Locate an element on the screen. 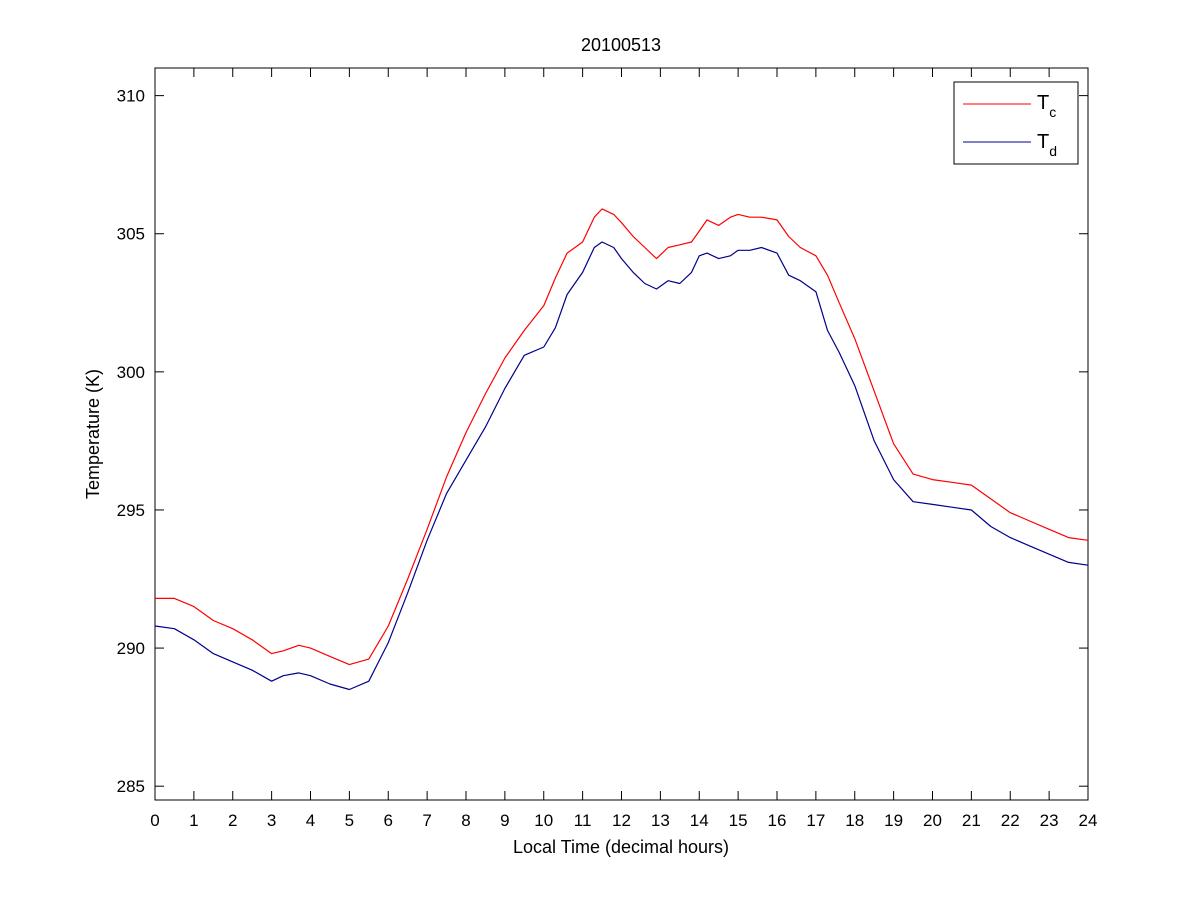 Image resolution: width=1201 pixels, height=900 pixels. x-tick-label: 13 is located at coordinates (660, 820).